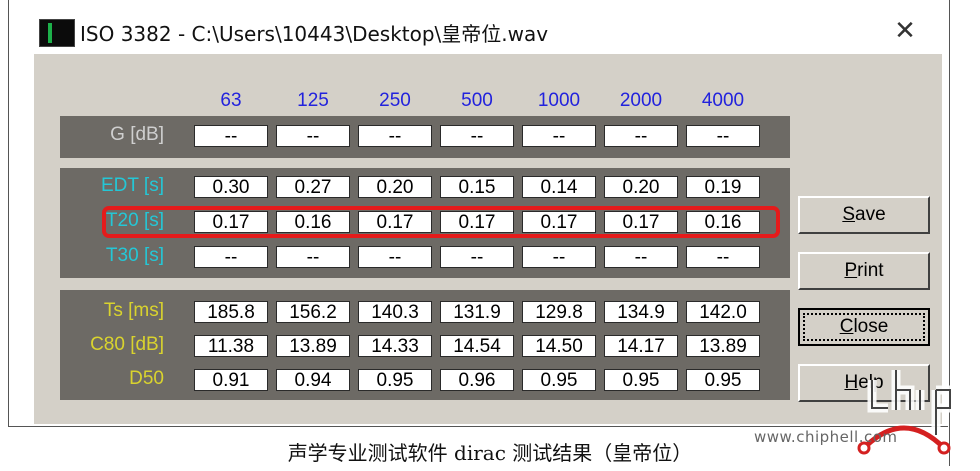  Describe the element at coordinates (559, 100) in the screenshot. I see `frequency-header: 1000` at that location.